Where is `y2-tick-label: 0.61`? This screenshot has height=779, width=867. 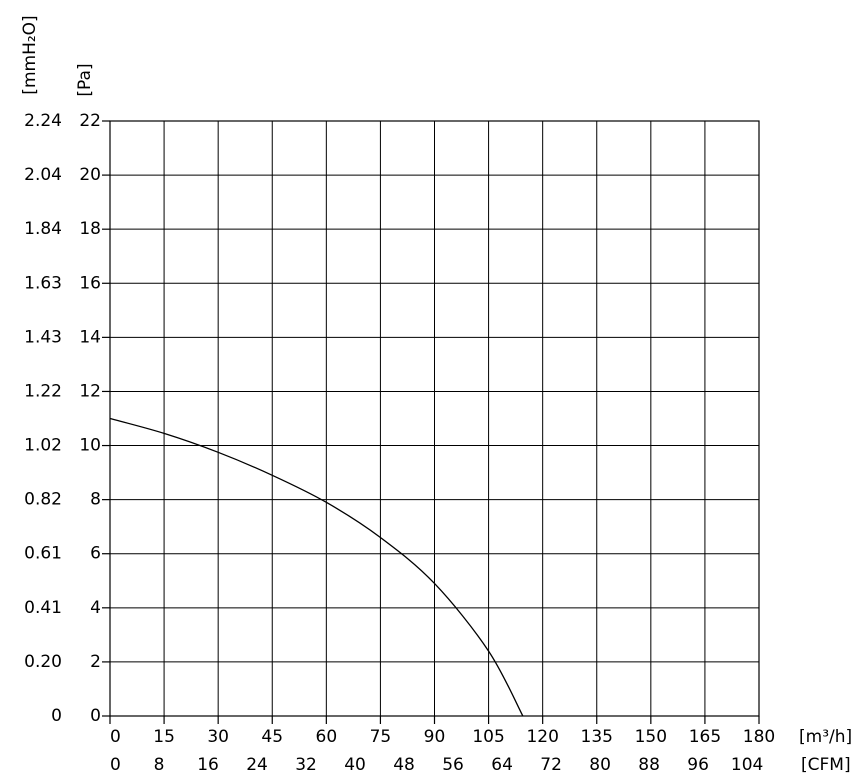
y2-tick-label: 0.61 is located at coordinates (43, 554).